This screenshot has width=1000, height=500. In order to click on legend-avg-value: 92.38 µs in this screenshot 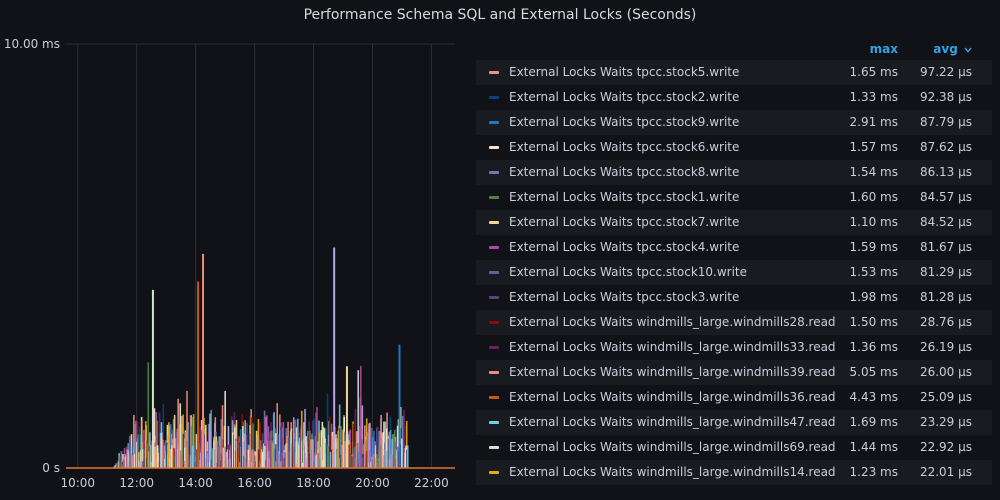, I will do `click(945, 97)`.